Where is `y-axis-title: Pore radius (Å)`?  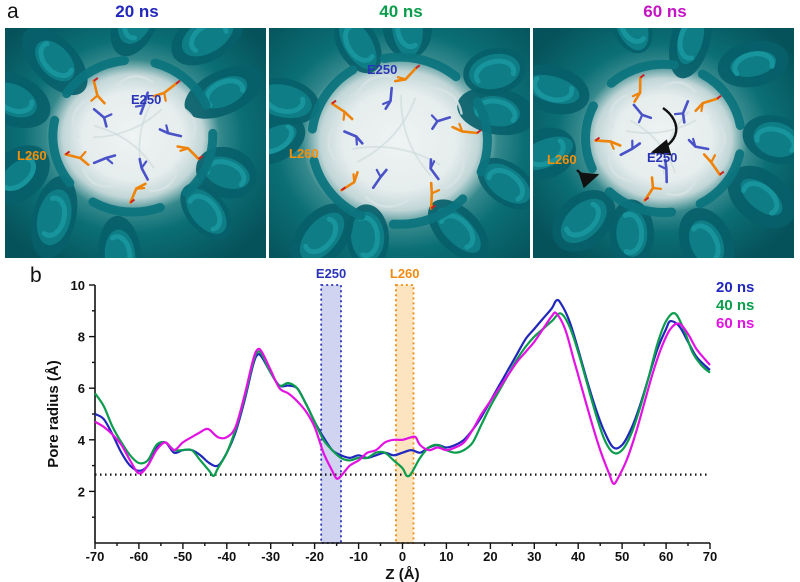 y-axis-title: Pore radius (Å) is located at coordinates (53, 414).